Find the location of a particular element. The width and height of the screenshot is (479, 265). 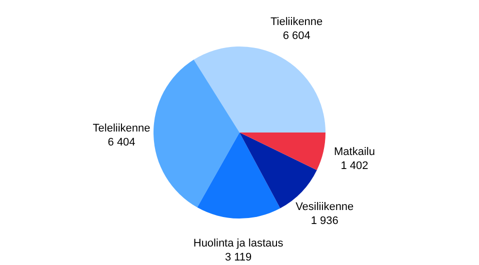

data-label: 6 604 is located at coordinates (296, 36).